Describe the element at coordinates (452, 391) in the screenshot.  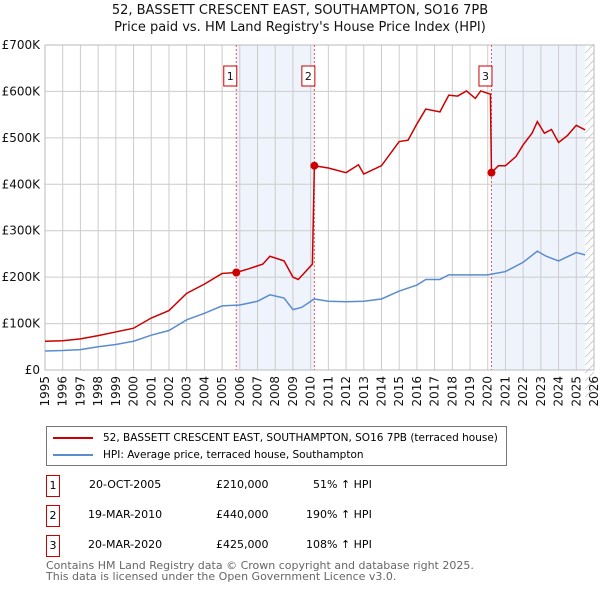
I see `x-tick-label: 2018` at that location.